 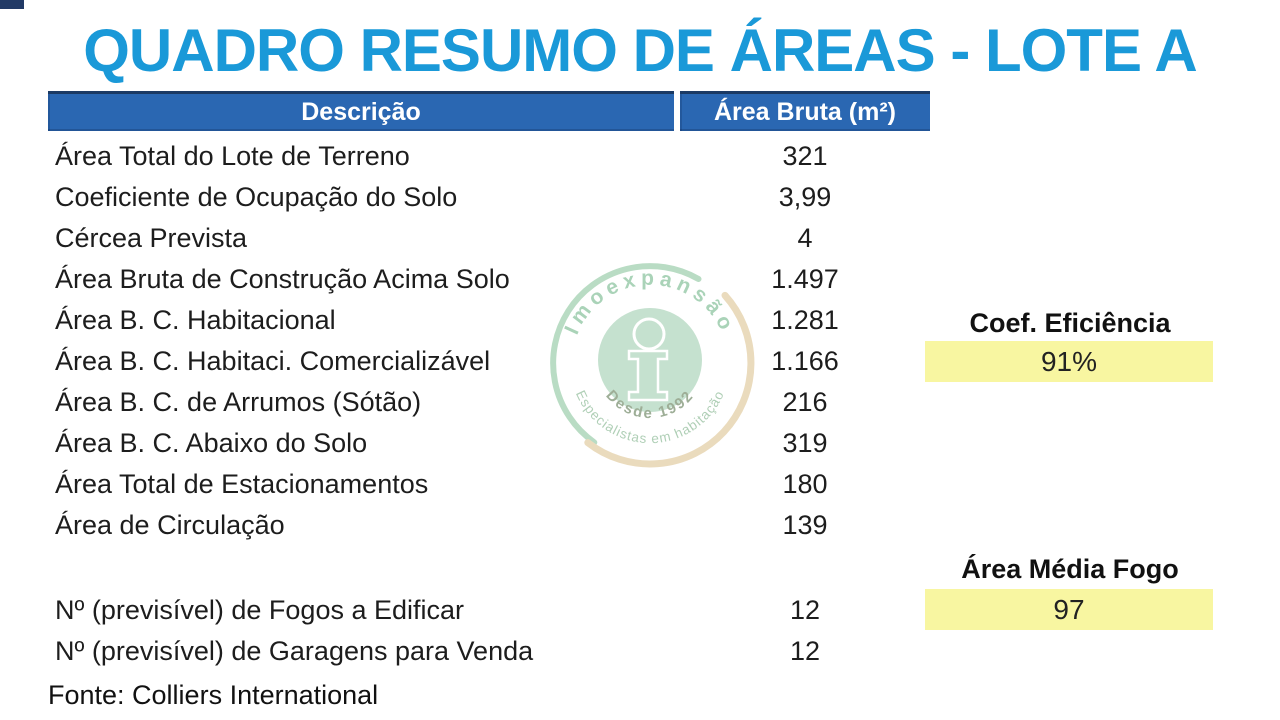 What do you see at coordinates (1070, 569) in the screenshot?
I see `avg-dwelling-area-label: Área Média Fogo` at bounding box center [1070, 569].